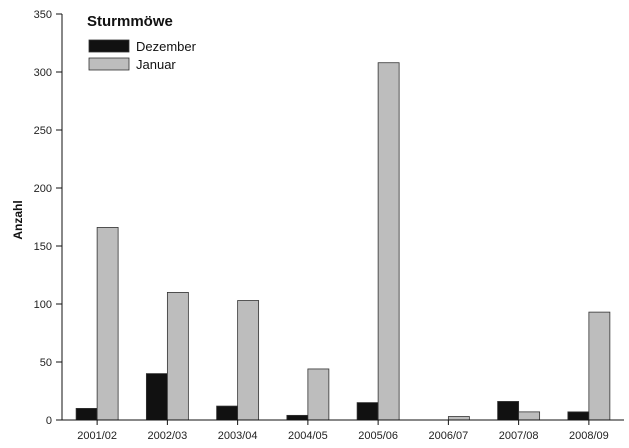 This screenshot has width=629, height=448. I want to click on x-tick-label: 2002/03, so click(167, 436).